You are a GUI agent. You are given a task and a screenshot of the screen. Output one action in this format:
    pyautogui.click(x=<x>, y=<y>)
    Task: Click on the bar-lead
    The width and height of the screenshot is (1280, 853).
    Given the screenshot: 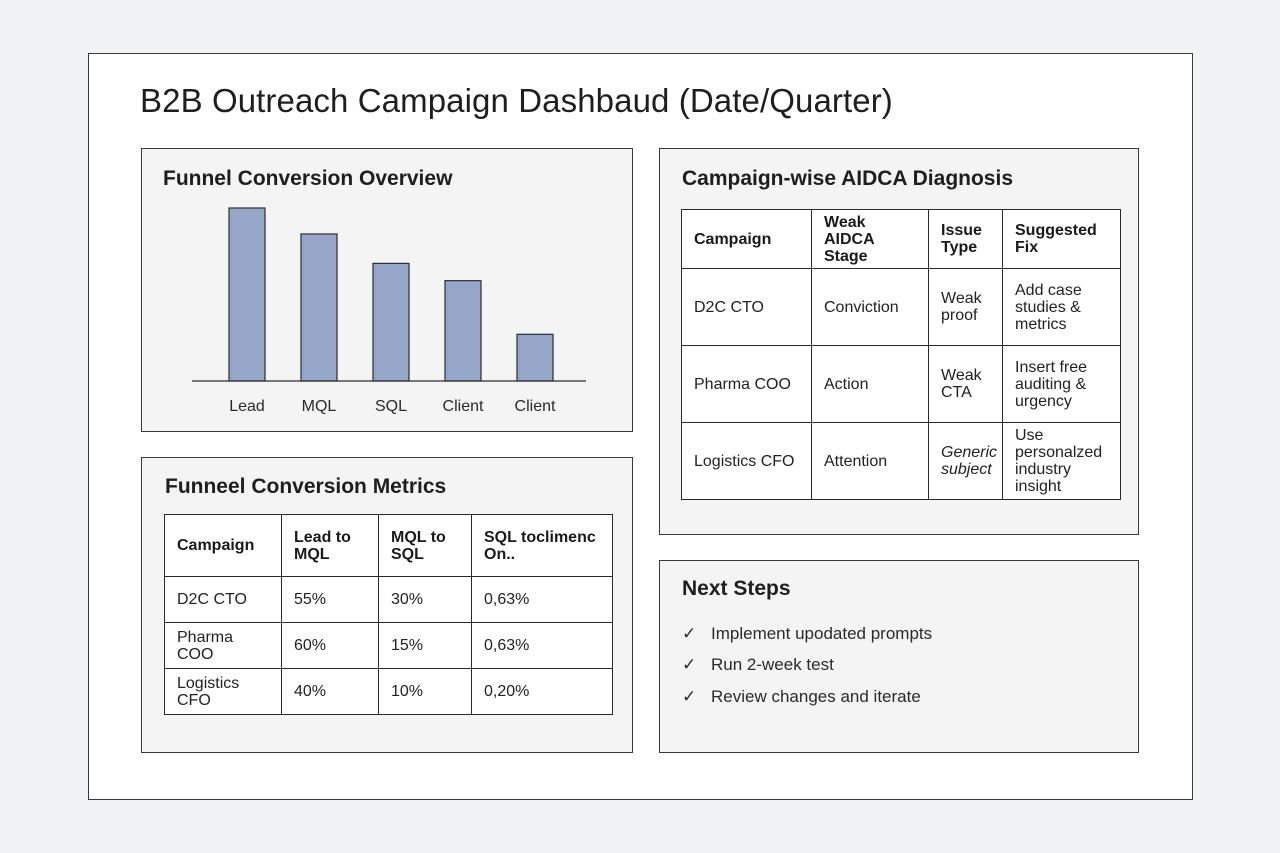 What is the action you would take?
    pyautogui.click(x=247, y=294)
    